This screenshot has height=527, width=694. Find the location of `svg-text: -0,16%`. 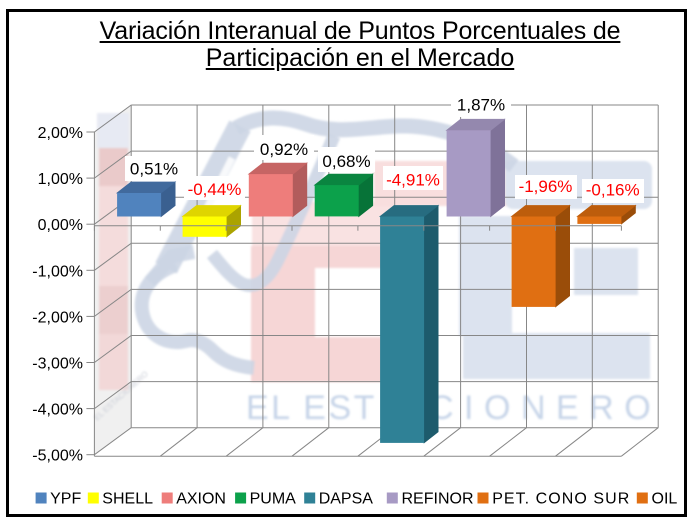

svg-text: -0,16% is located at coordinates (613, 190).